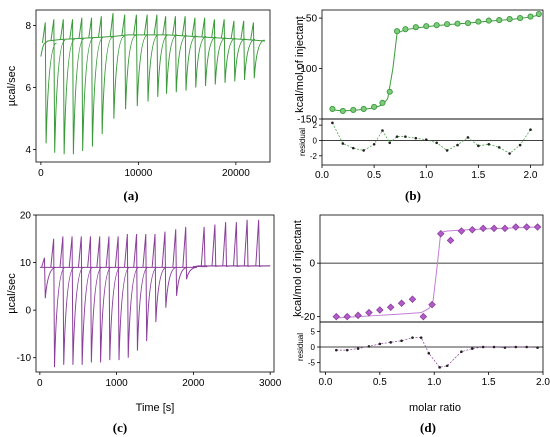 The width and height of the screenshot is (550, 437). What do you see at coordinates (413, 195) in the screenshot?
I see `panel-label-b: (b)` at bounding box center [413, 195].